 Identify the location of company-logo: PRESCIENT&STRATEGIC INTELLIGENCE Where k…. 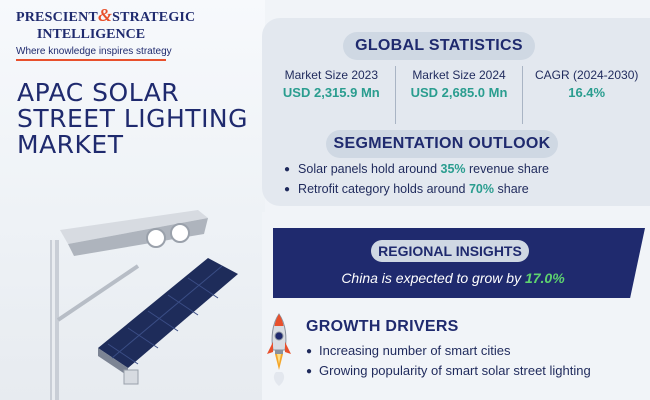
(116, 33).